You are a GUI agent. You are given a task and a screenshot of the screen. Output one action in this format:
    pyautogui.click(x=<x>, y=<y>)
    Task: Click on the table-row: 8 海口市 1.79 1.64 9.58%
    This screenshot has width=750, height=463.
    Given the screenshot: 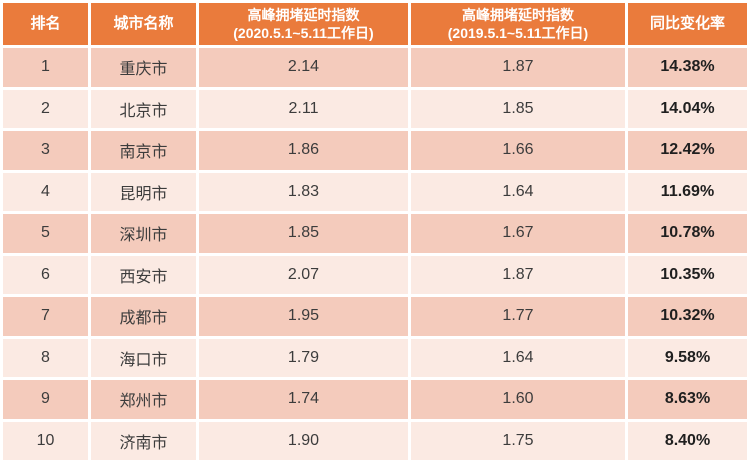 What is the action you would take?
    pyautogui.click(x=375, y=357)
    